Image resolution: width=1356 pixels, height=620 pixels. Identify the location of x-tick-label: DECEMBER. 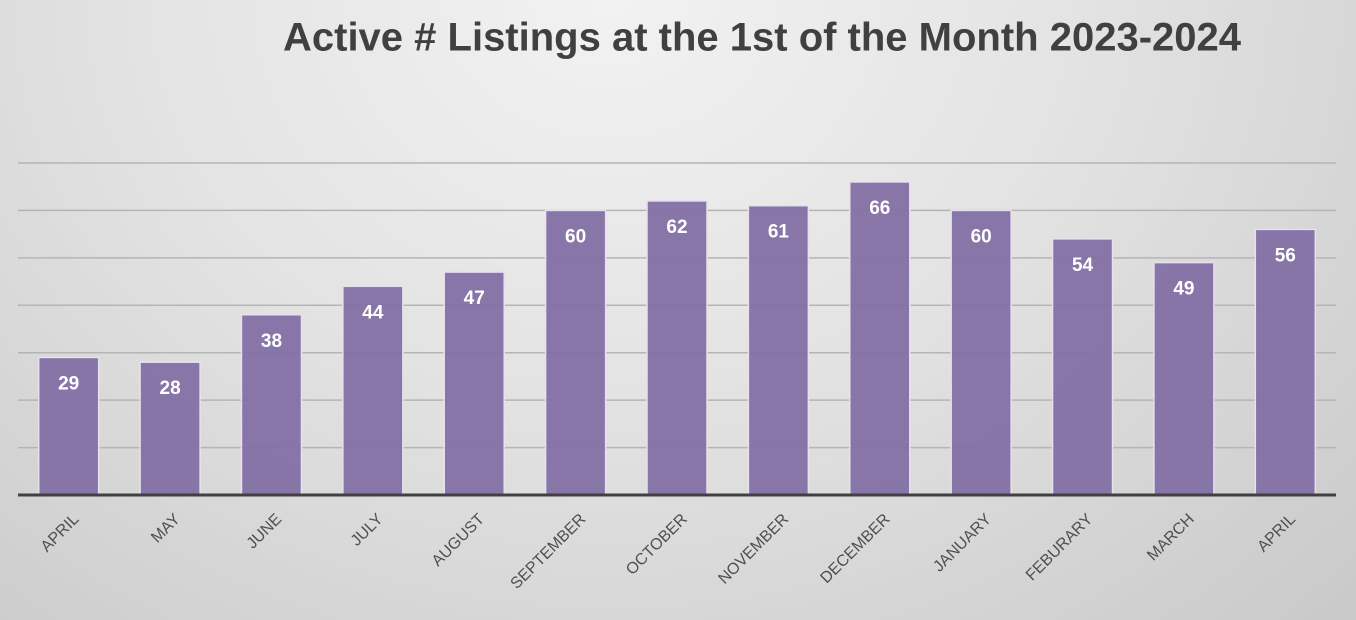
(855, 549).